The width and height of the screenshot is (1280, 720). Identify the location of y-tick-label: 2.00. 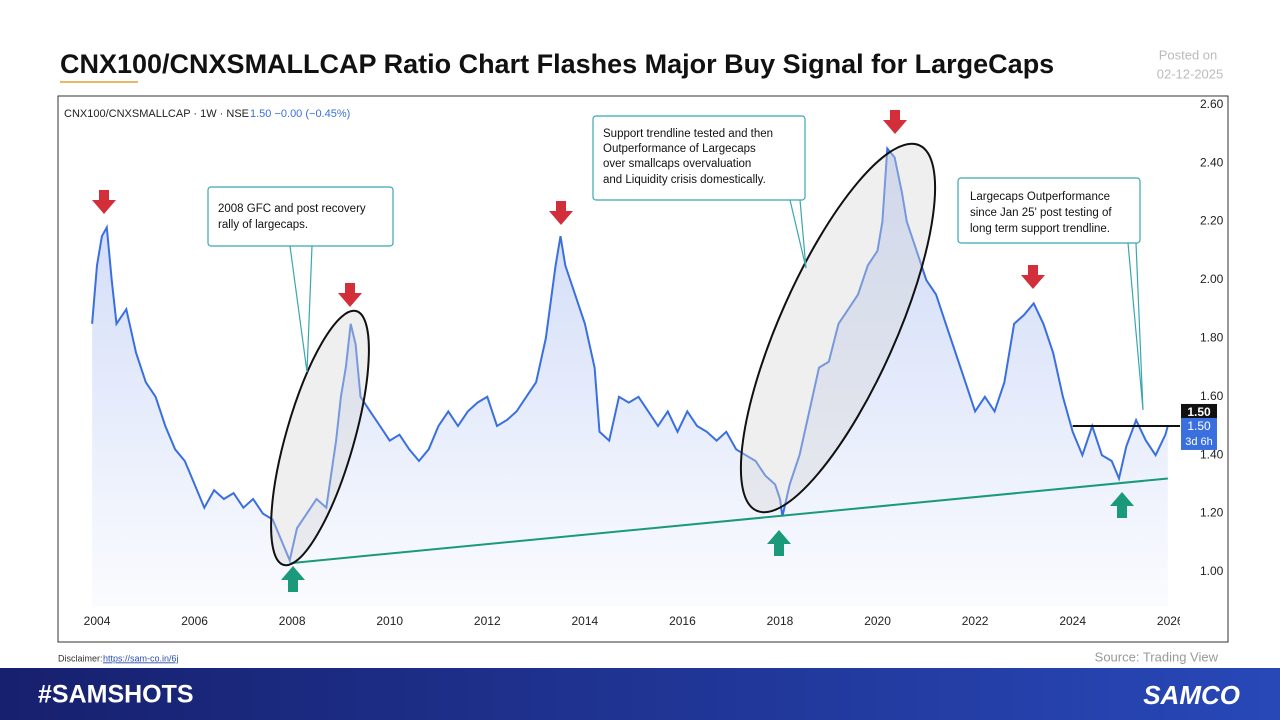
(1212, 279).